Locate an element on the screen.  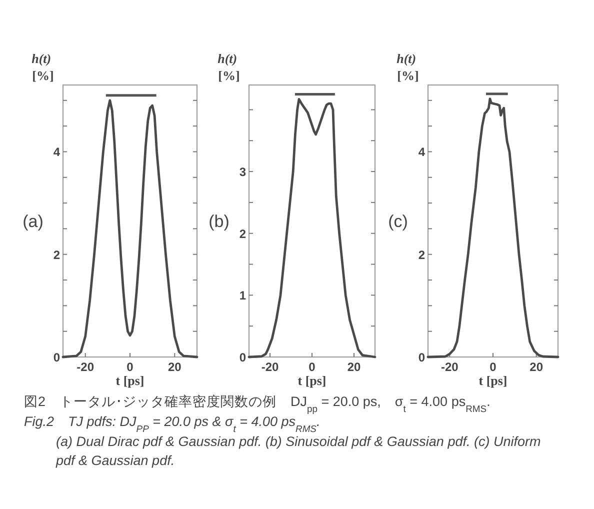
text: (c) is located at coordinates (398, 221).